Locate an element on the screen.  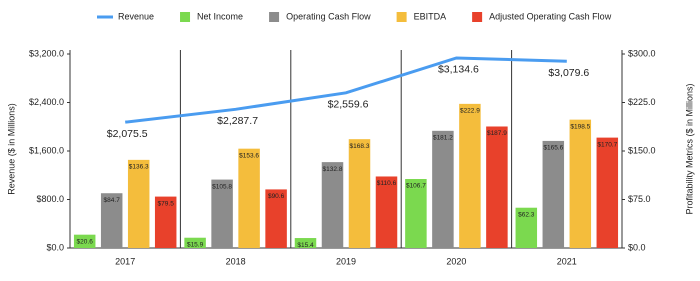
bar-value-label: $90.6 is located at coordinates (276, 196).